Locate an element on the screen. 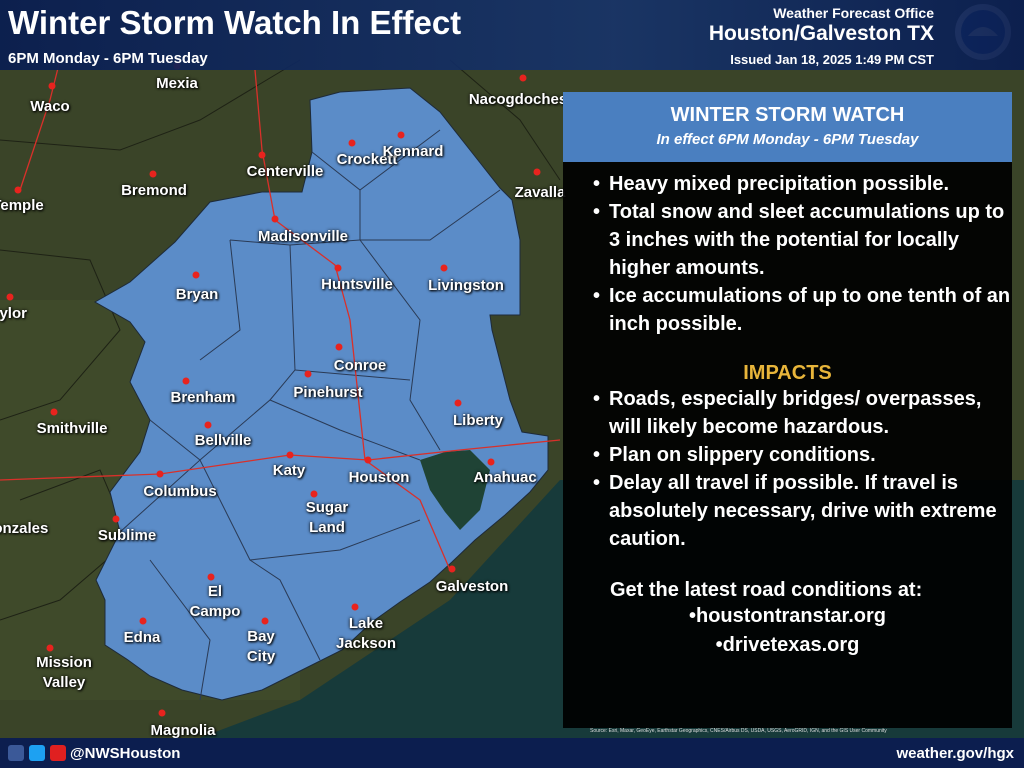  city-label: Magnolia is located at coordinates (183, 730).